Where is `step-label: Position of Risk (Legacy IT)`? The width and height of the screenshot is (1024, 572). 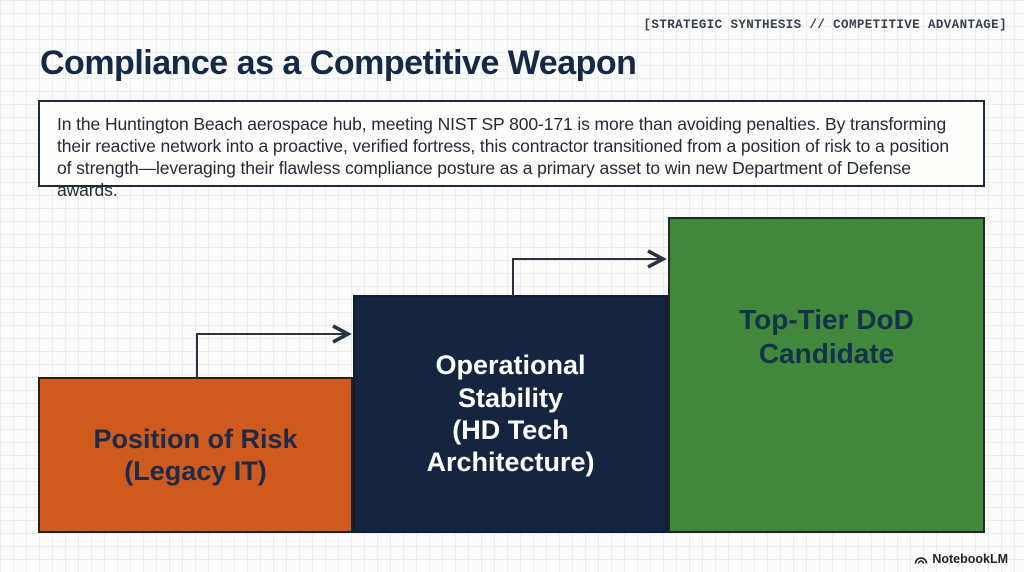
step-label: Position of Risk (Legacy IT) is located at coordinates (195, 455).